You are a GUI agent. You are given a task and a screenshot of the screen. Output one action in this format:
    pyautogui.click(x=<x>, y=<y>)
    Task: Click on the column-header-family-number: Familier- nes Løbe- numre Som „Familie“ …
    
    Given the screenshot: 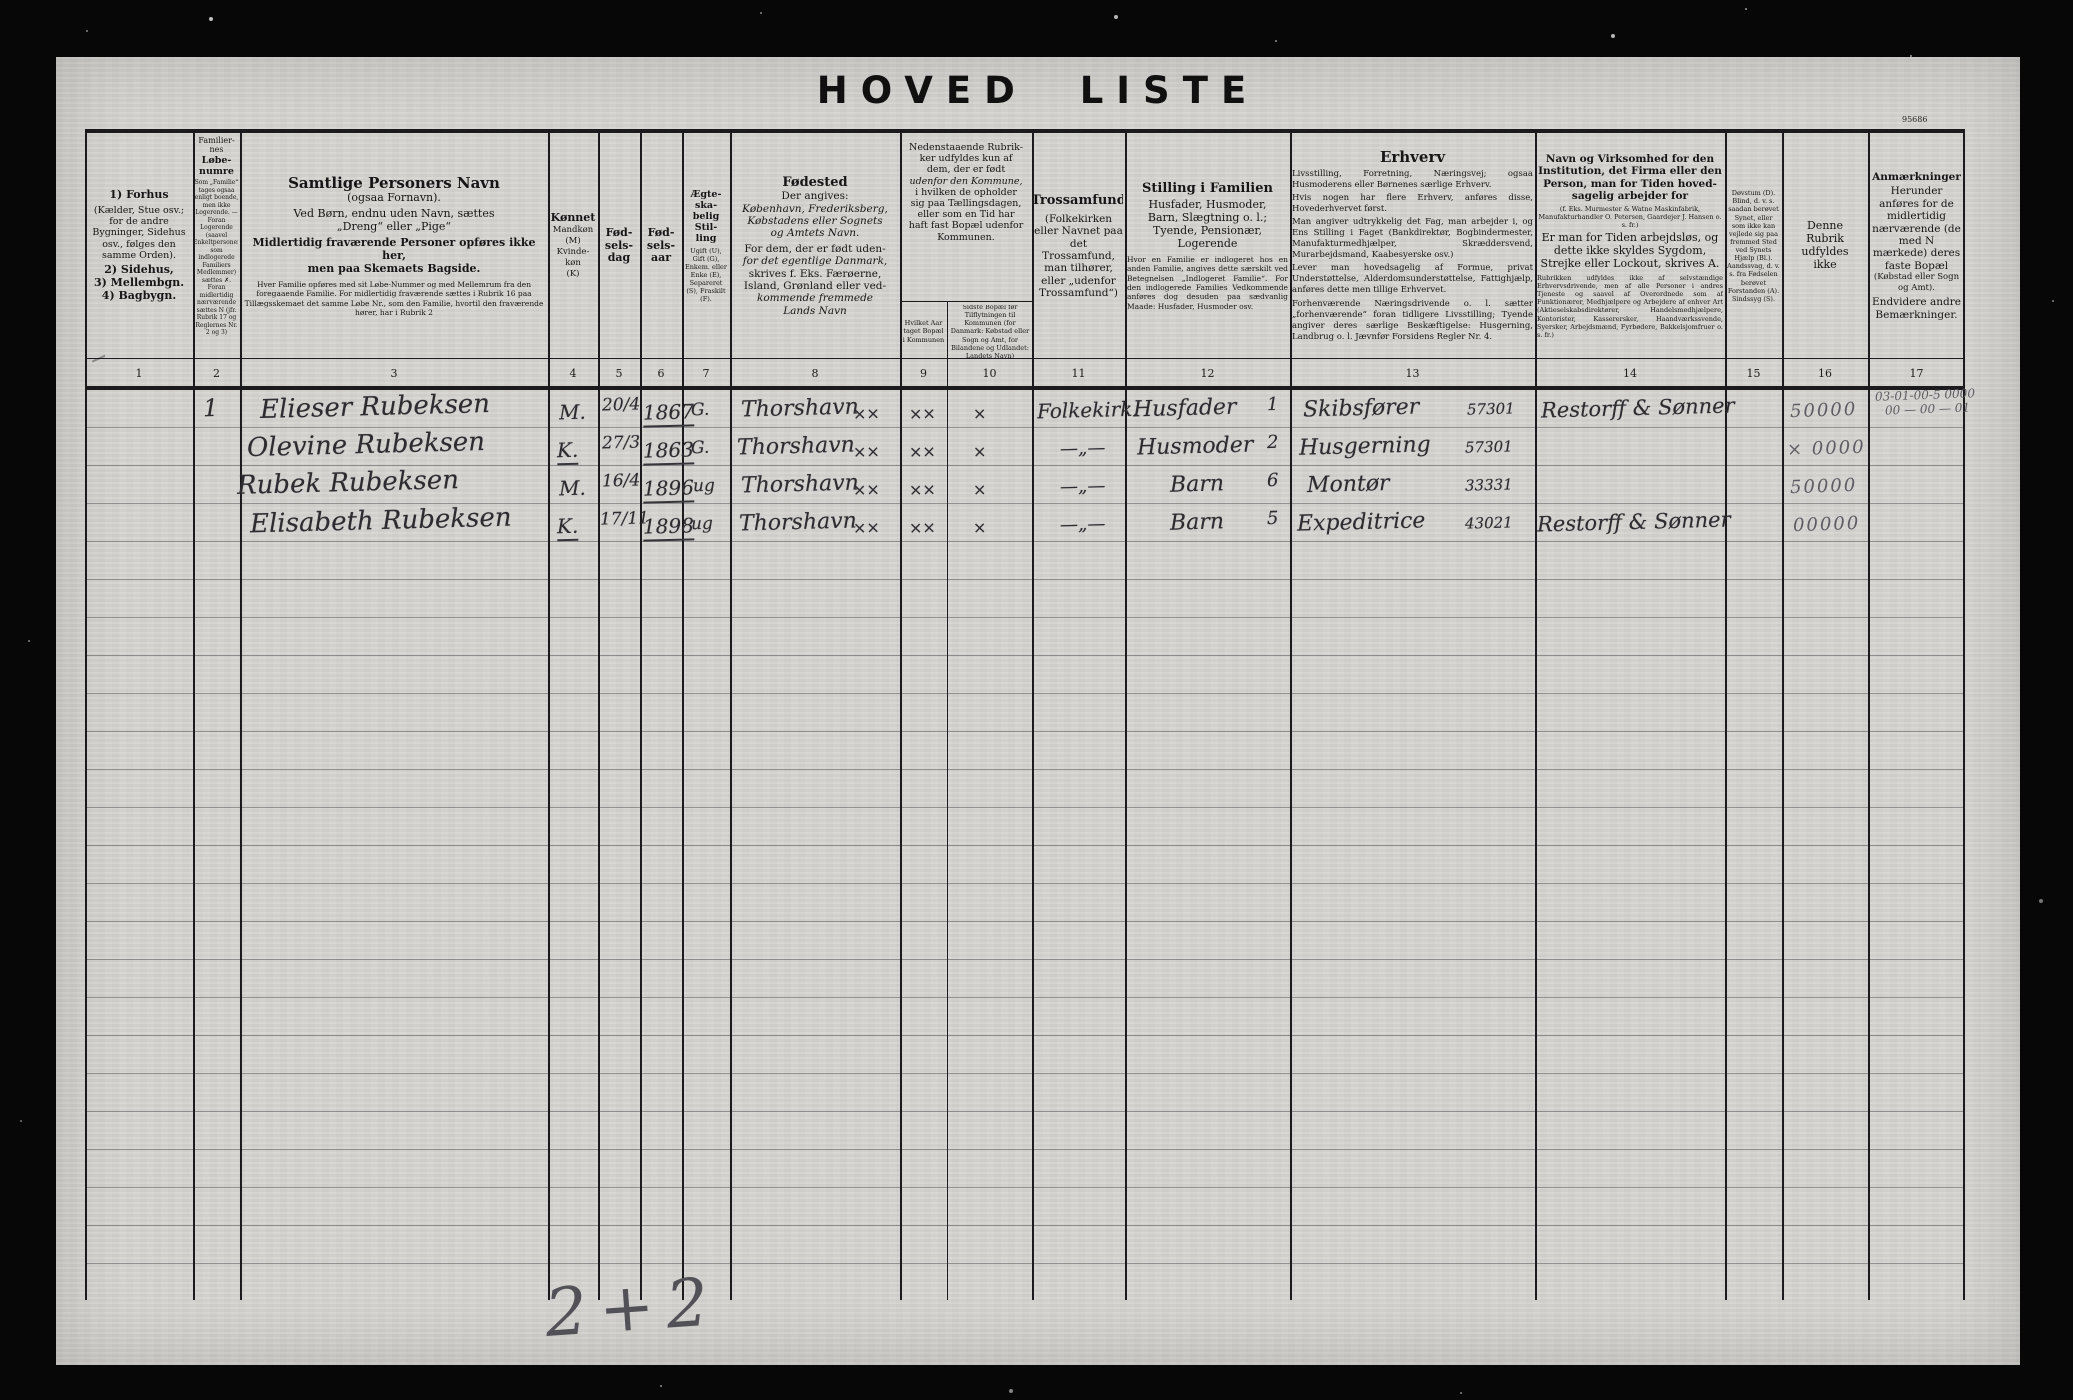 What is the action you would take?
    pyautogui.click(x=216, y=247)
    